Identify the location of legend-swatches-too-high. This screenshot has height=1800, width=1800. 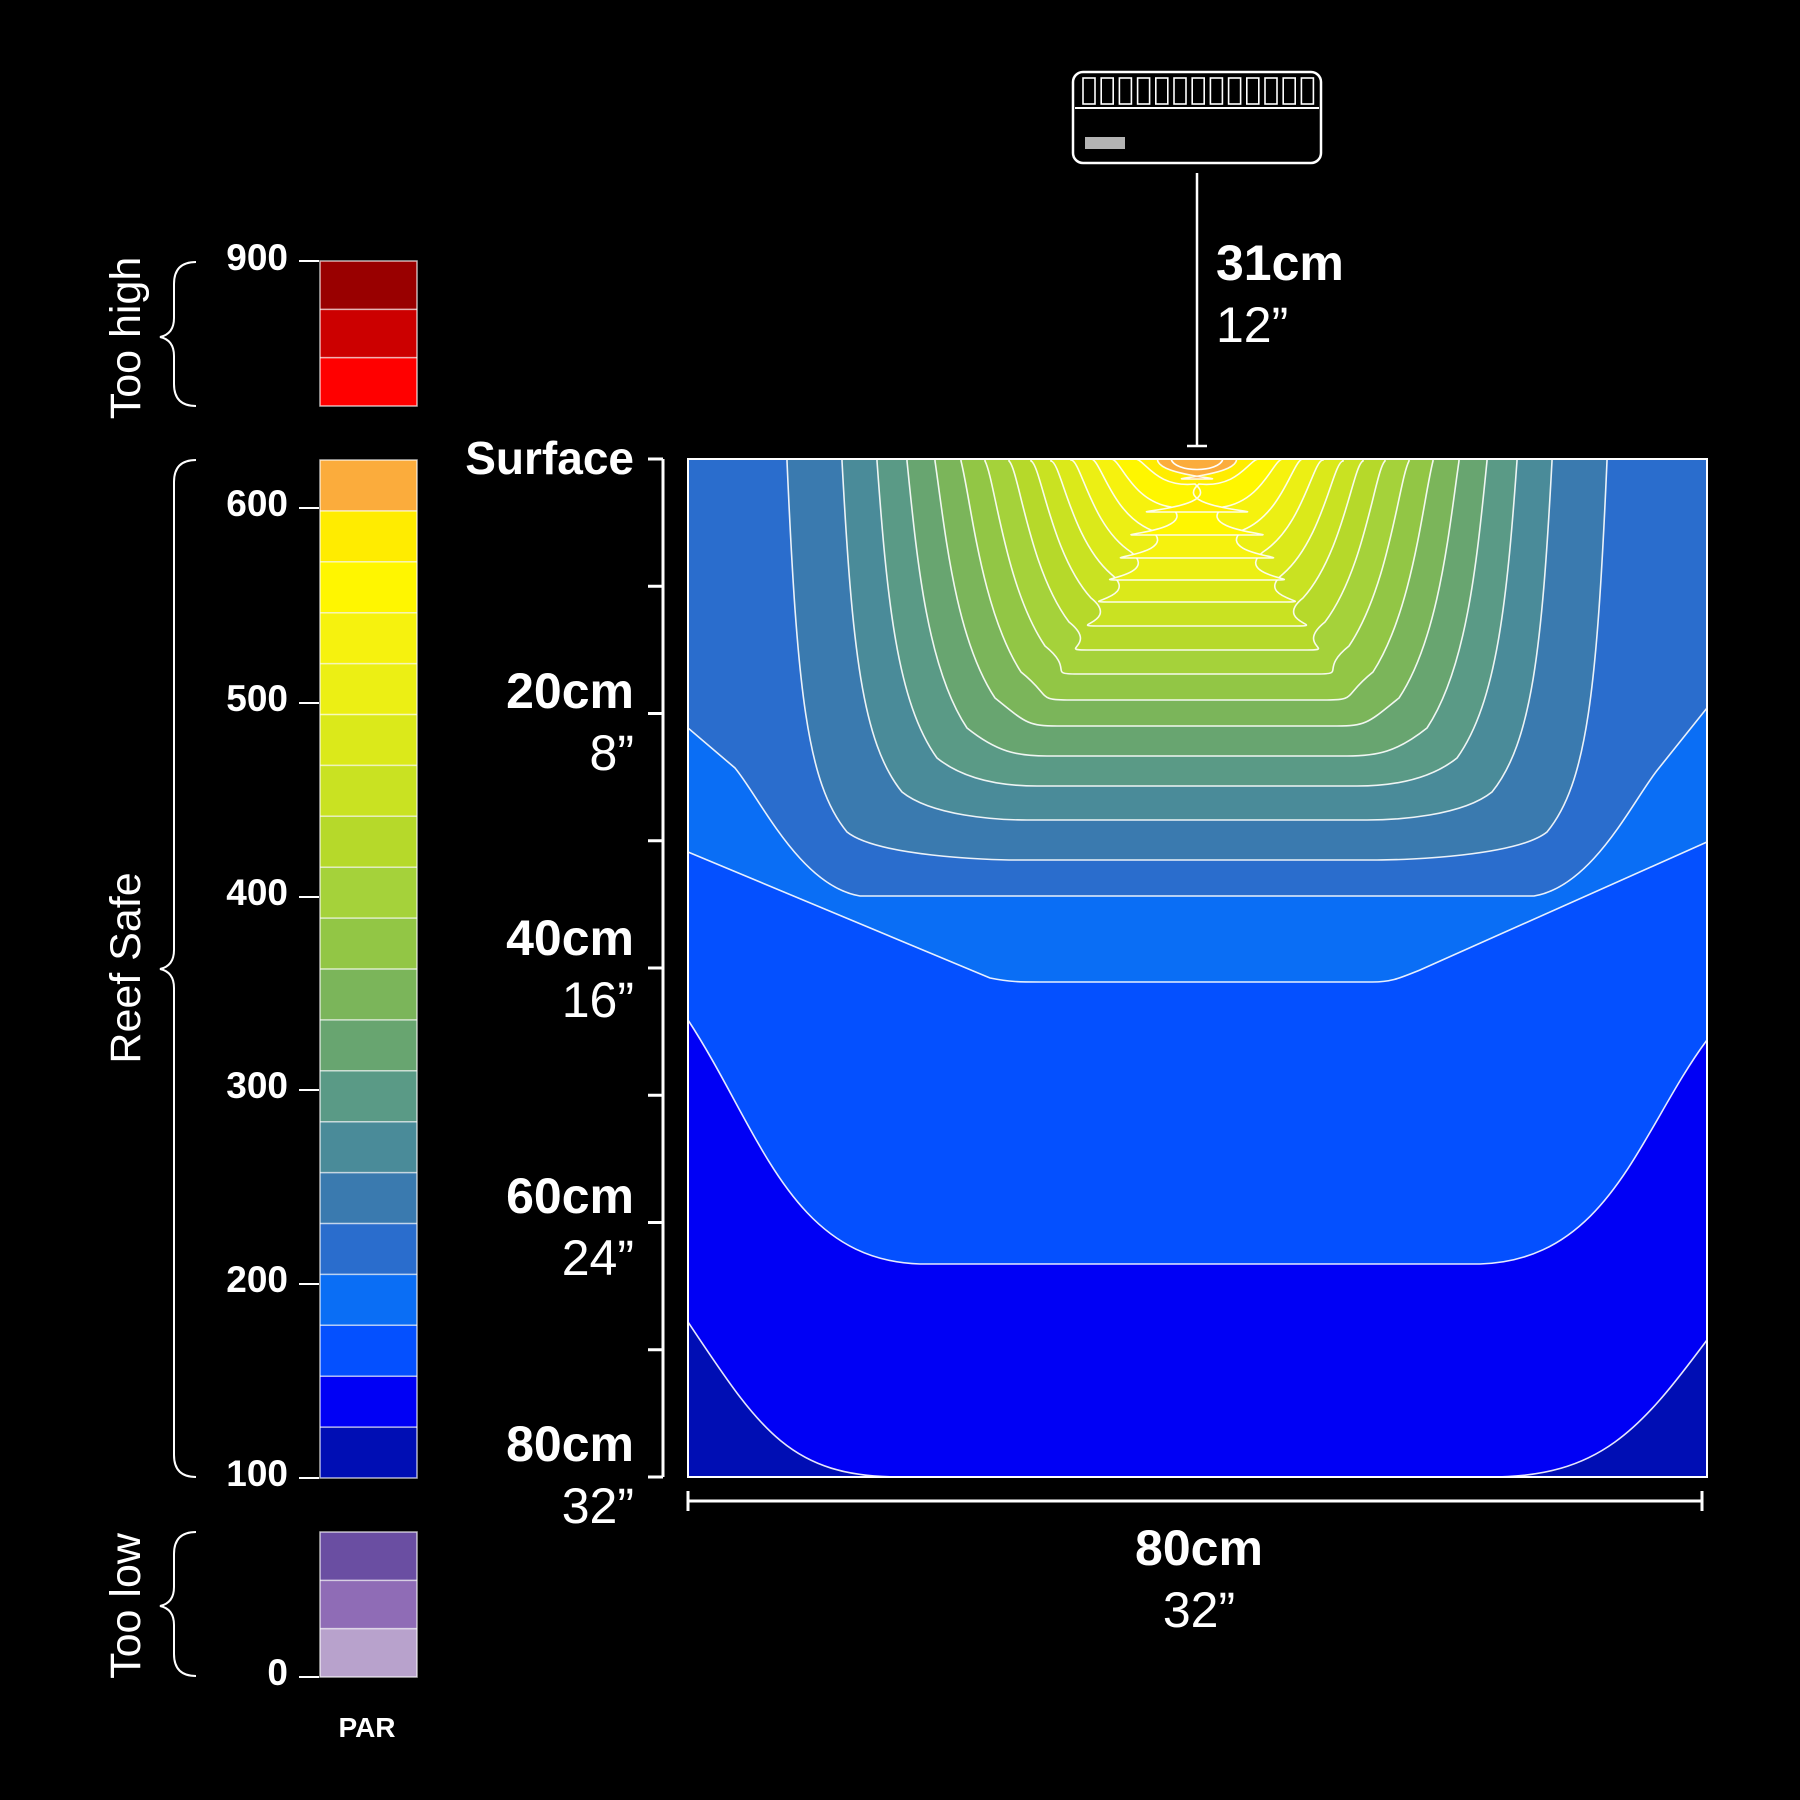
(368, 333).